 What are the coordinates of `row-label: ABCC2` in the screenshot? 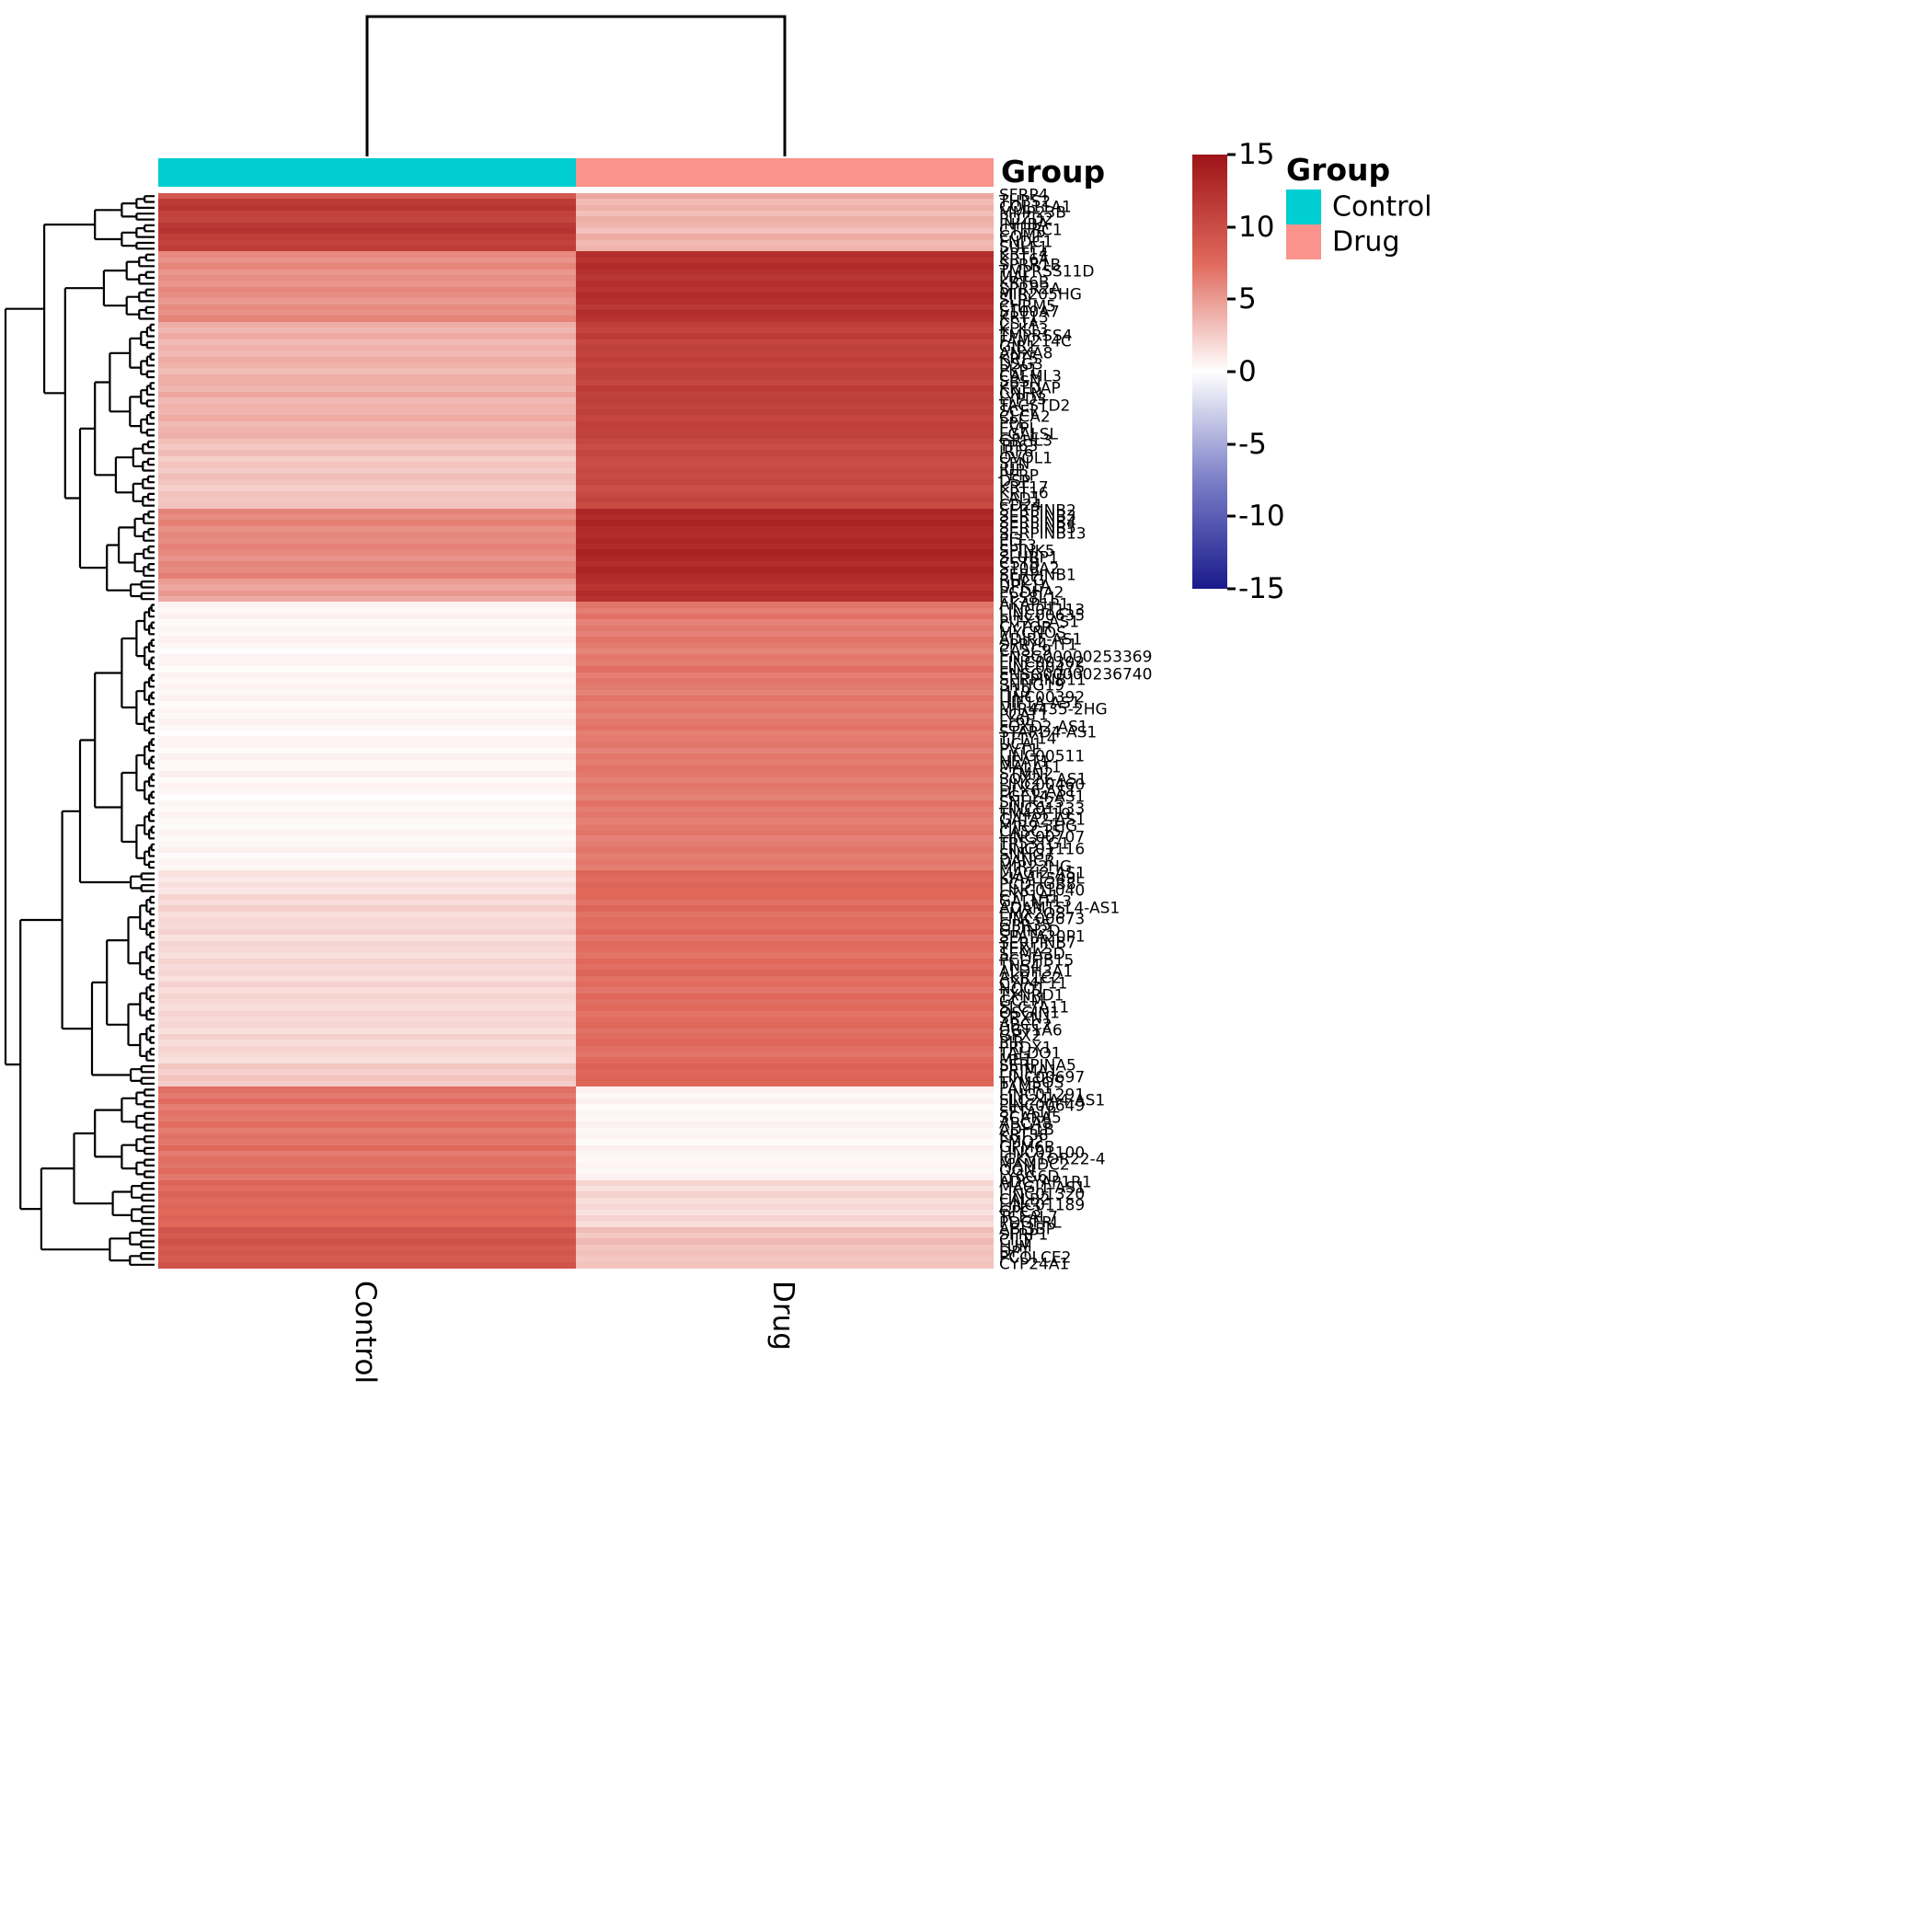 It's located at (1025, 1025).